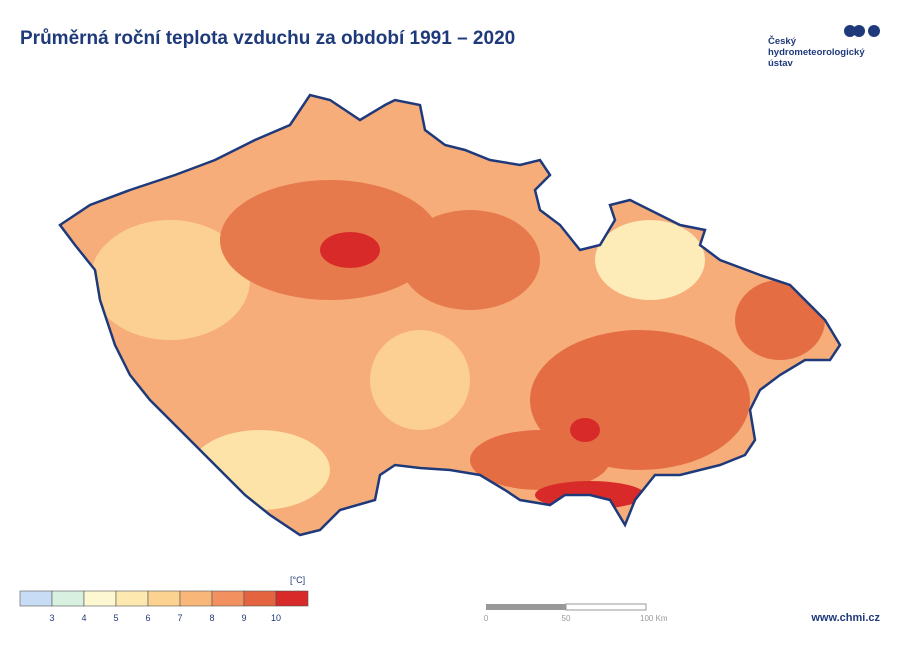  What do you see at coordinates (211, 618) in the screenshot?
I see `legend-label: 8` at bounding box center [211, 618].